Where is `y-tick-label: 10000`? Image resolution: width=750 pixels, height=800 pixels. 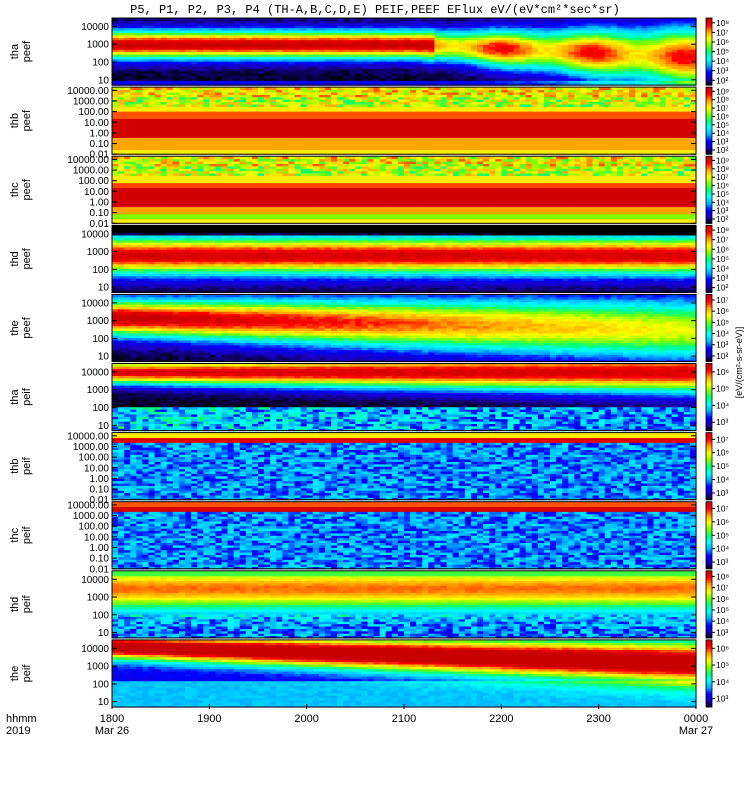 y-tick-label: 10000 is located at coordinates (95, 27).